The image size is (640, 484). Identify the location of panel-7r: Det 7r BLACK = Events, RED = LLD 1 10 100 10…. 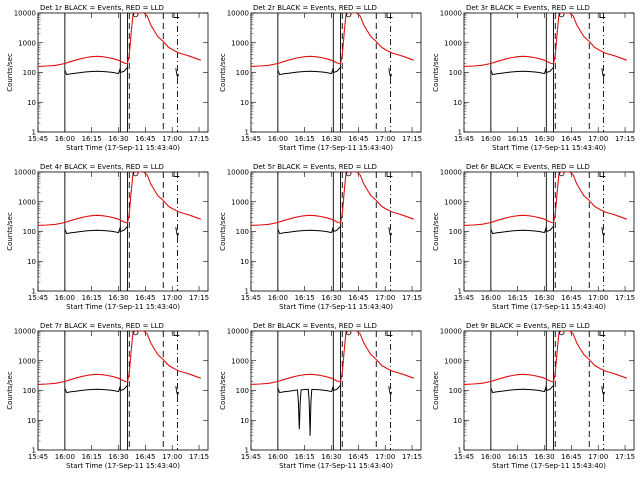
(107, 396).